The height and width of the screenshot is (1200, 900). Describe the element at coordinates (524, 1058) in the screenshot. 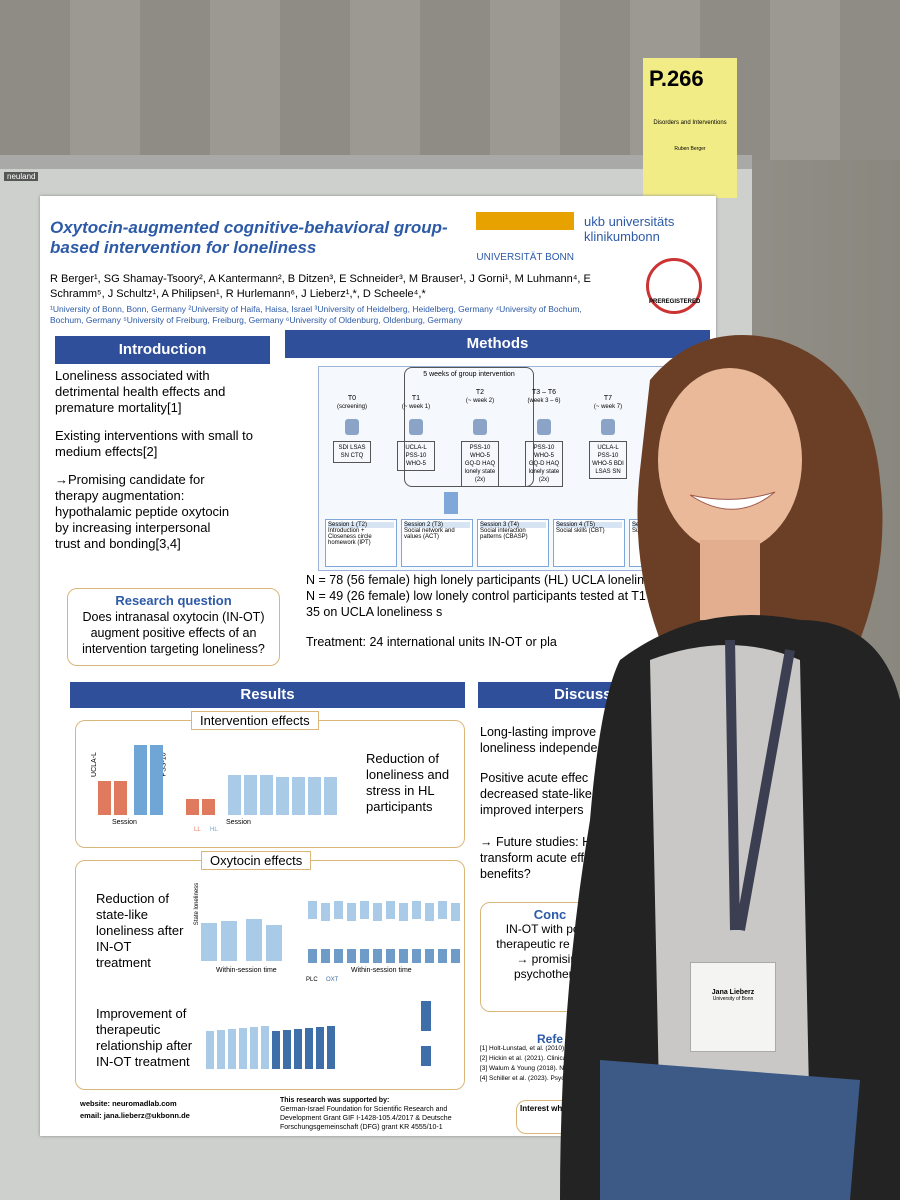

I see `reference: [2] Hickin et al. (2021). Clinical` at that location.